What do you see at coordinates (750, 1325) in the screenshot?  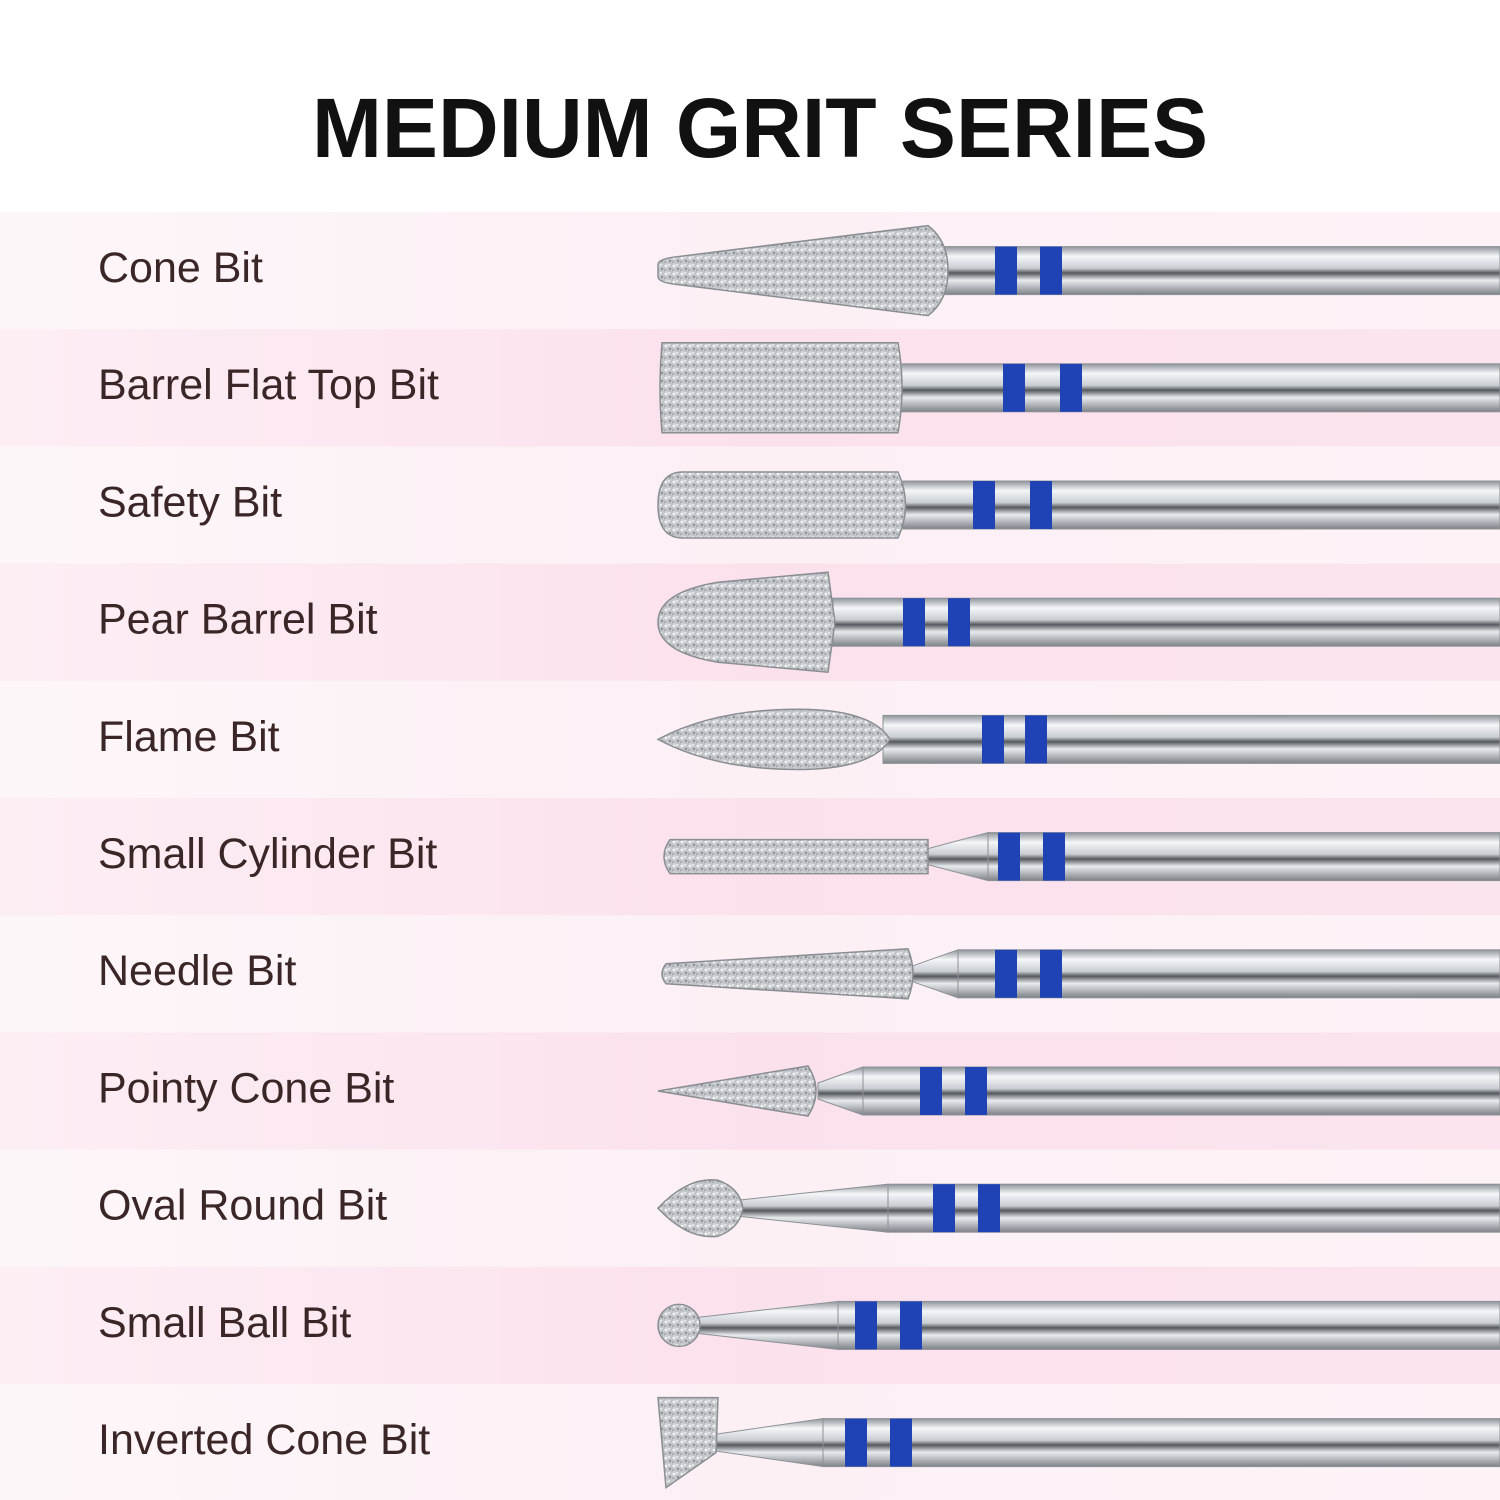 I see `bit-row: Small Ball Bit` at bounding box center [750, 1325].